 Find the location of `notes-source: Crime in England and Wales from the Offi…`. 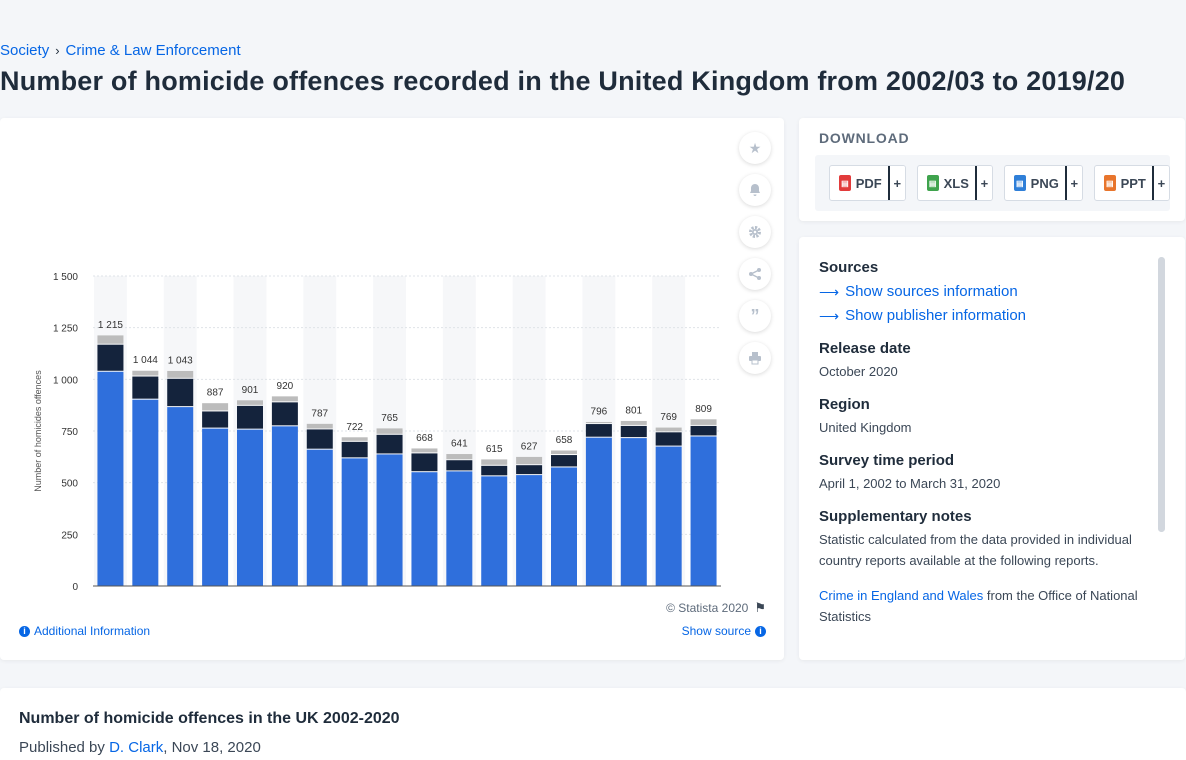

notes-source: Crime in England and Wales from the Offi… is located at coordinates (981, 606).